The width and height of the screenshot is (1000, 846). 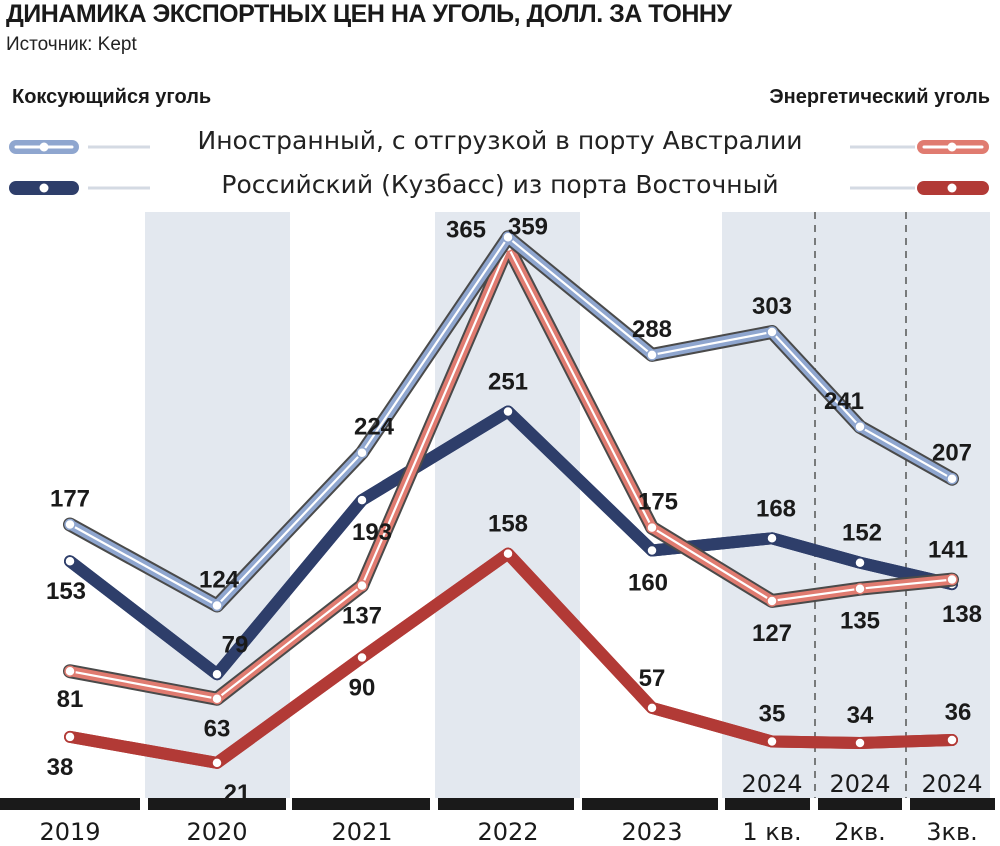 I want to click on x-tick-label: 2023, so click(x=651, y=832).